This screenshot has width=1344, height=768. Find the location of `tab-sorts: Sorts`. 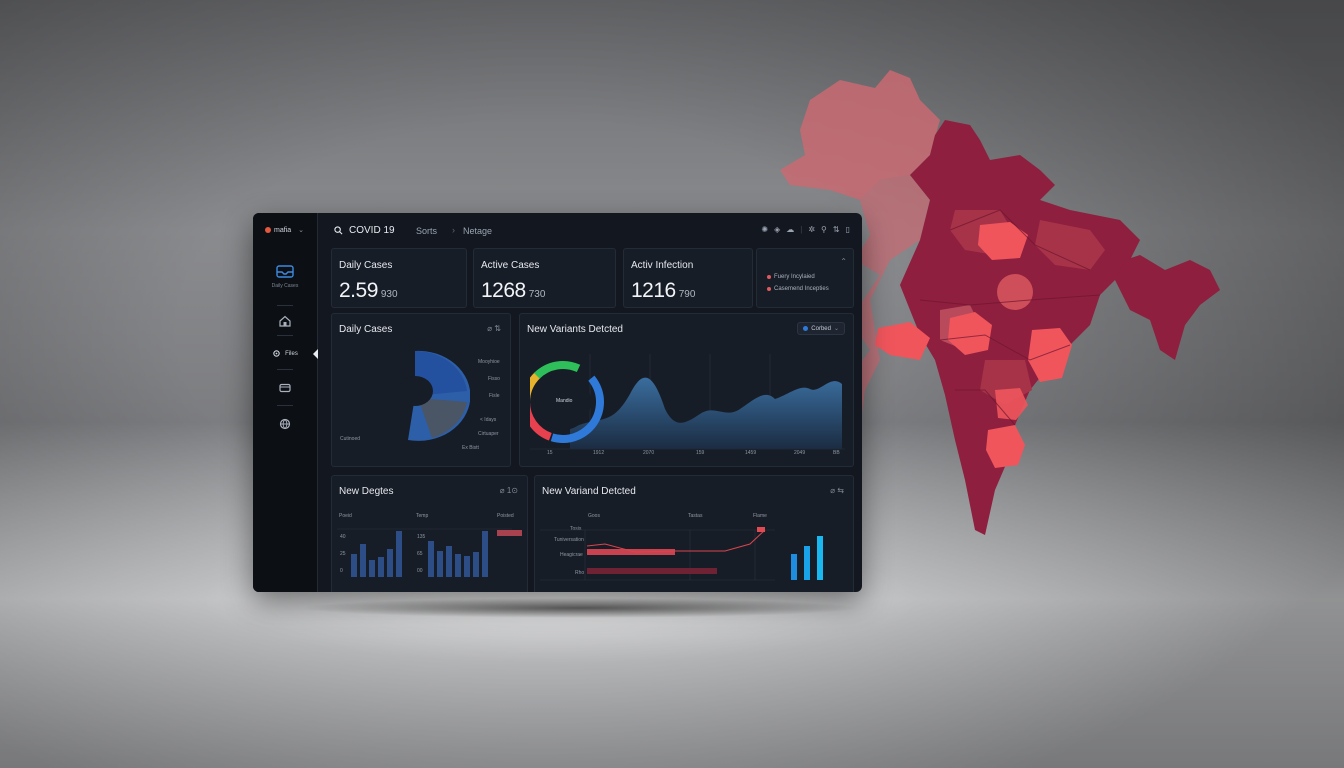

tab-sorts: Sorts is located at coordinates (427, 231).